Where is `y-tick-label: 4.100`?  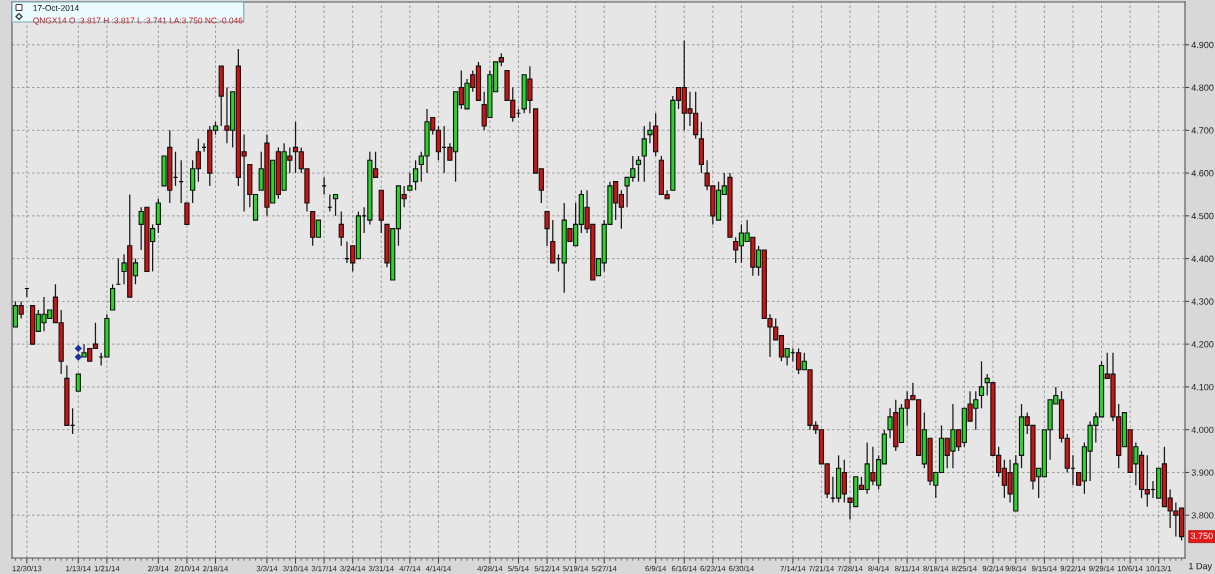 y-tick-label: 4.100 is located at coordinates (1202, 387).